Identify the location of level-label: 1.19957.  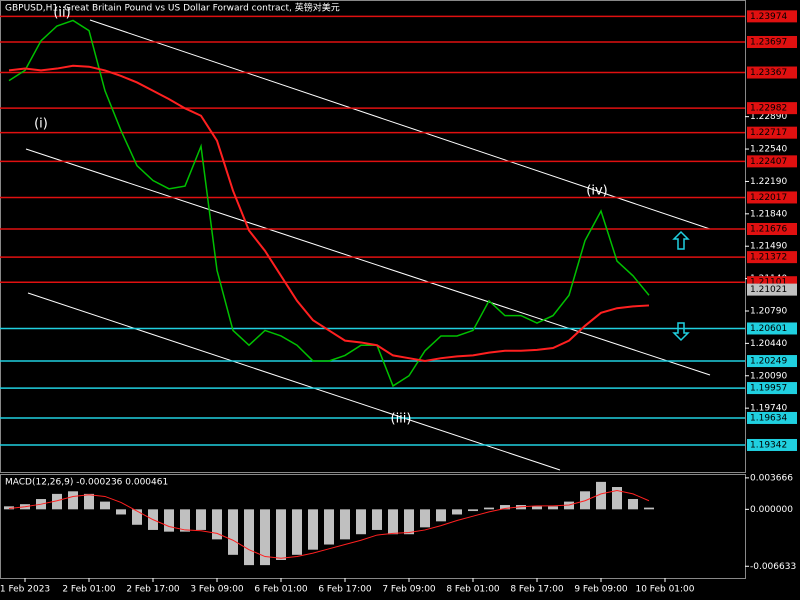
(768, 389).